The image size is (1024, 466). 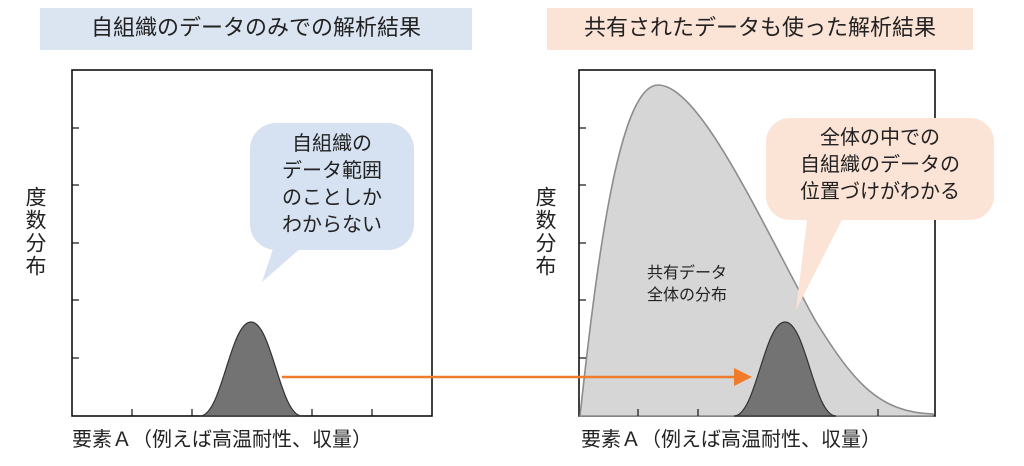 What do you see at coordinates (687, 284) in the screenshot?
I see `shared-distribution-label: 共有データ 全体の分布` at bounding box center [687, 284].